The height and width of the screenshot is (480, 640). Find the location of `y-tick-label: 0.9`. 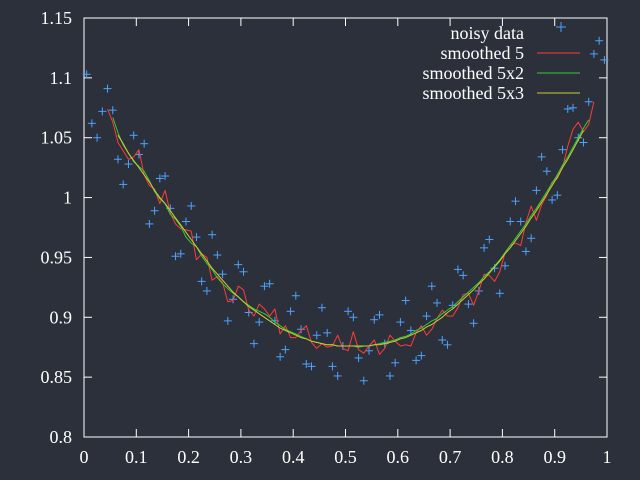

y-tick-label: 0.9 is located at coordinates (61, 317).